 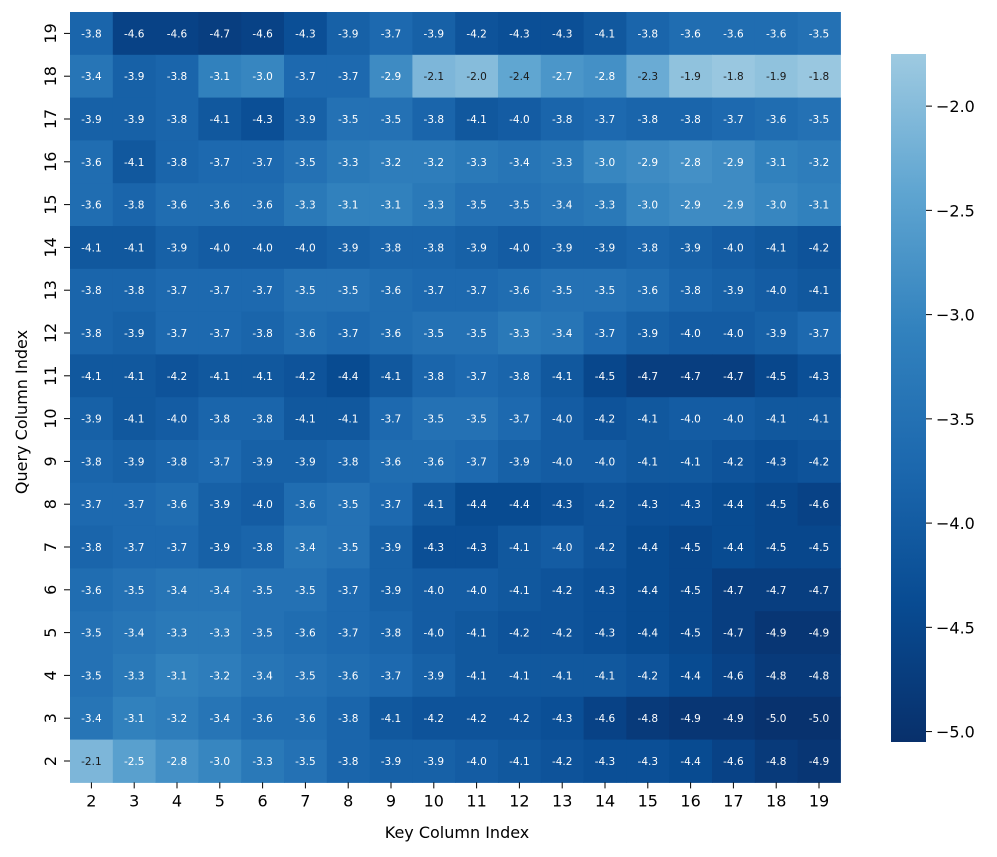 I want to click on cell-value-label: -4.0, so click(x=262, y=505).